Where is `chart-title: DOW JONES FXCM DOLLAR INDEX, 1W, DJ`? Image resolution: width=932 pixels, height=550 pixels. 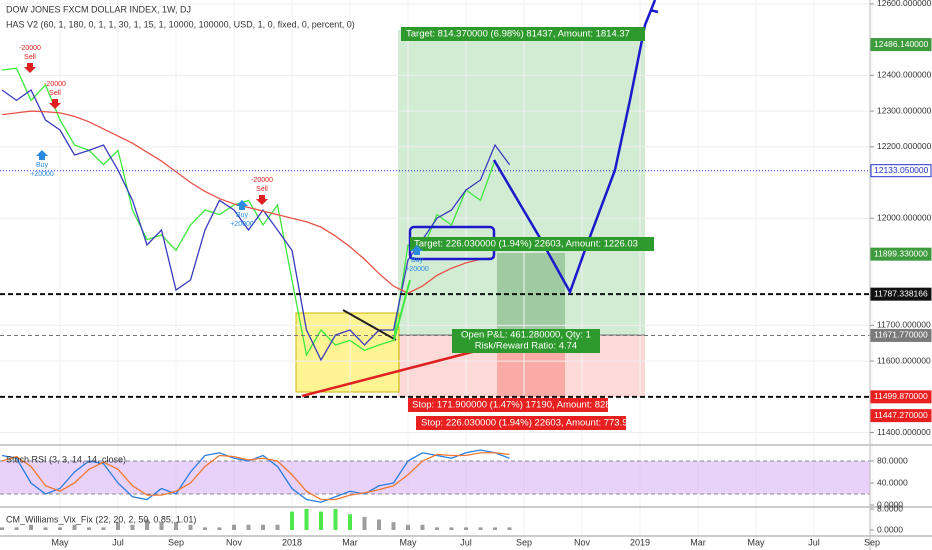 chart-title: DOW JONES FXCM DOLLAR INDEX, 1W, DJ is located at coordinates (98, 9).